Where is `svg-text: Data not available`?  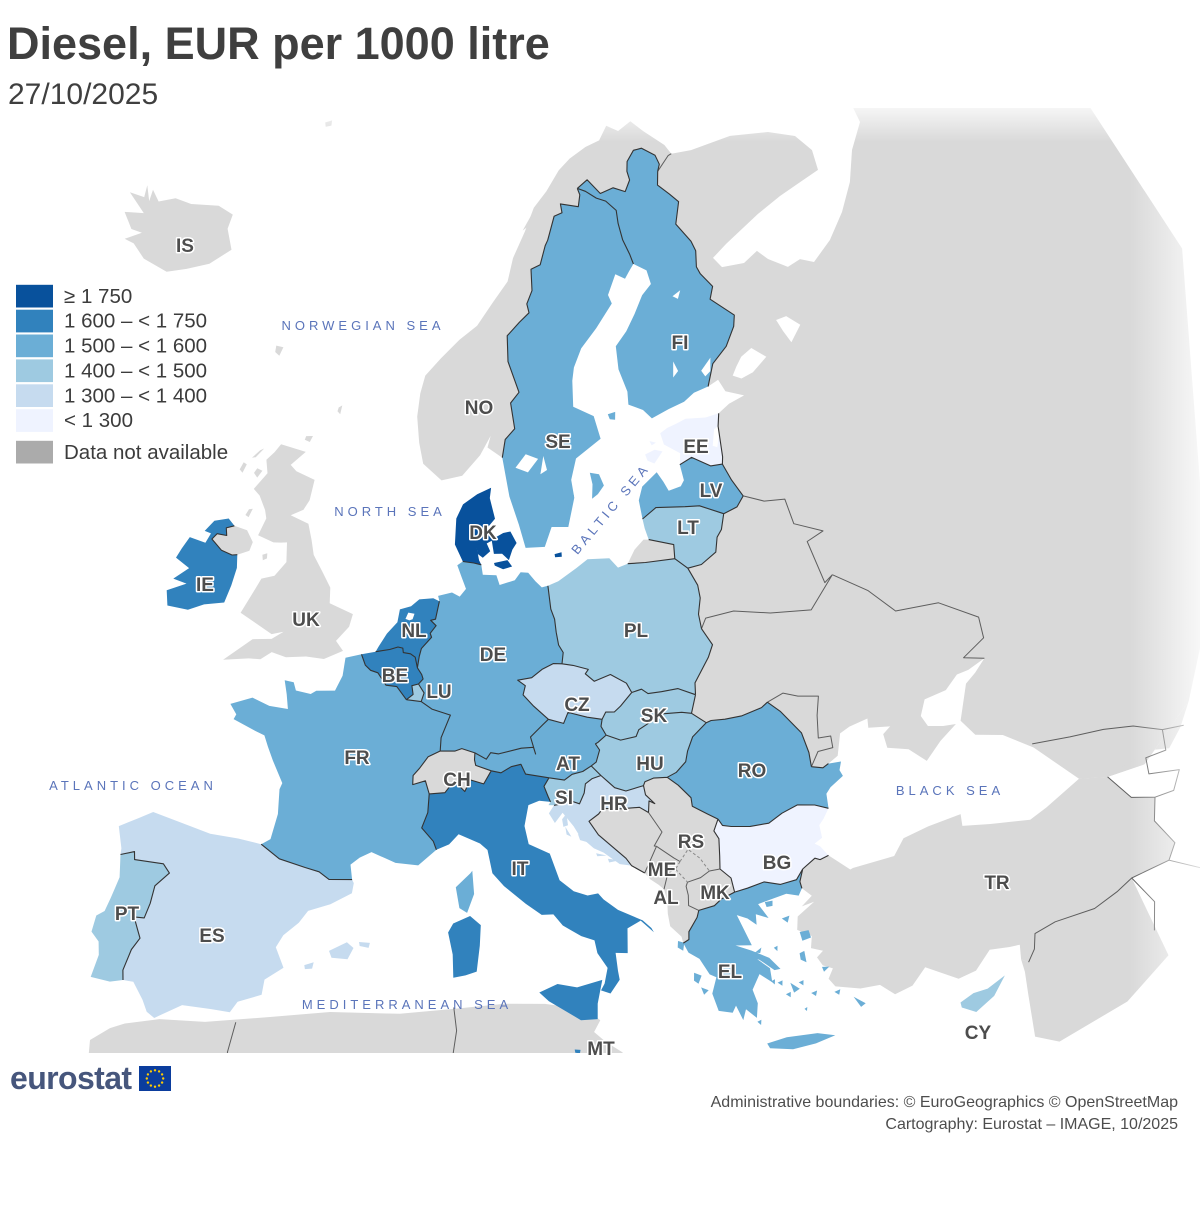 svg-text: Data not available is located at coordinates (146, 452).